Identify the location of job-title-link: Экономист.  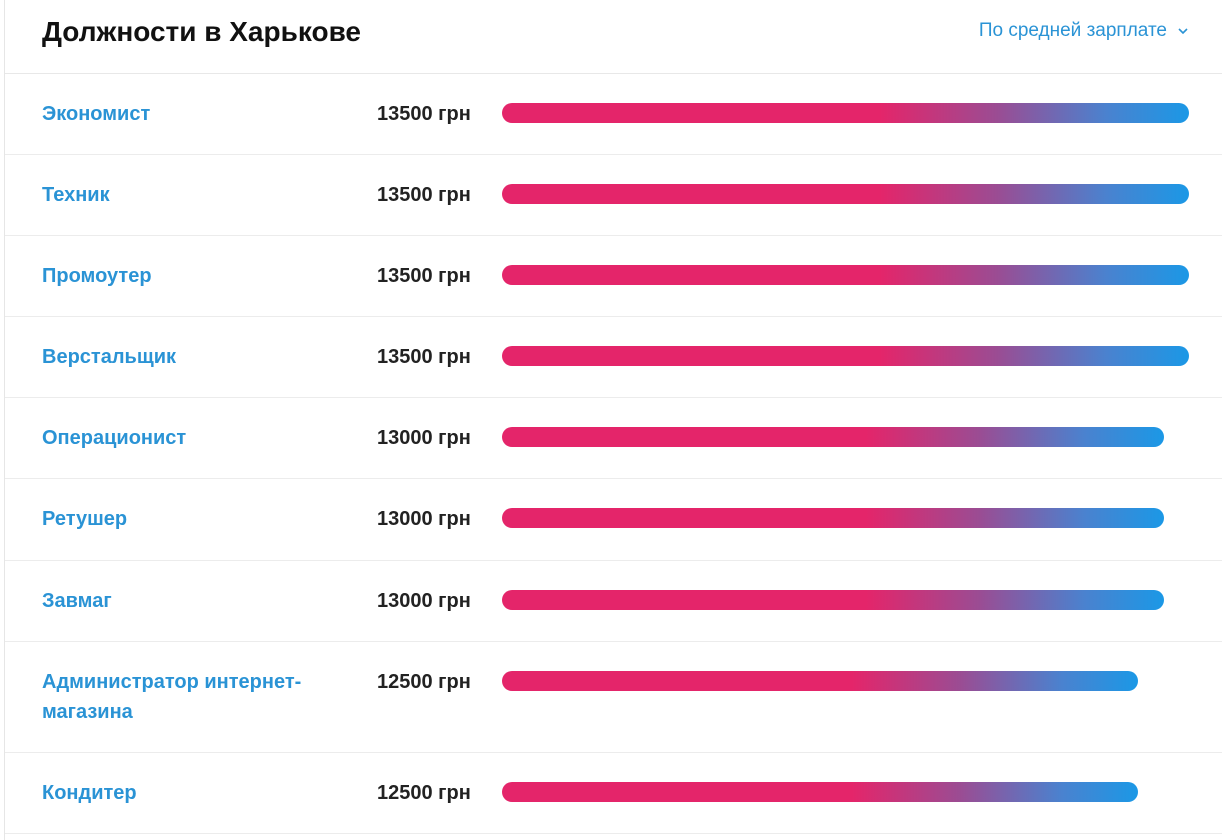
(96, 114).